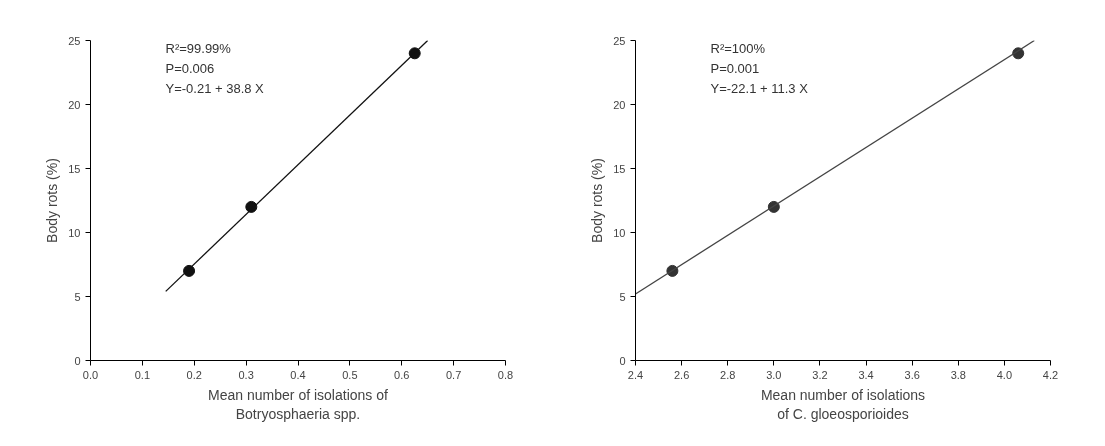 This screenshot has height=446, width=1105. What do you see at coordinates (1050, 374) in the screenshot?
I see `x-tick-label: 4.2` at bounding box center [1050, 374].